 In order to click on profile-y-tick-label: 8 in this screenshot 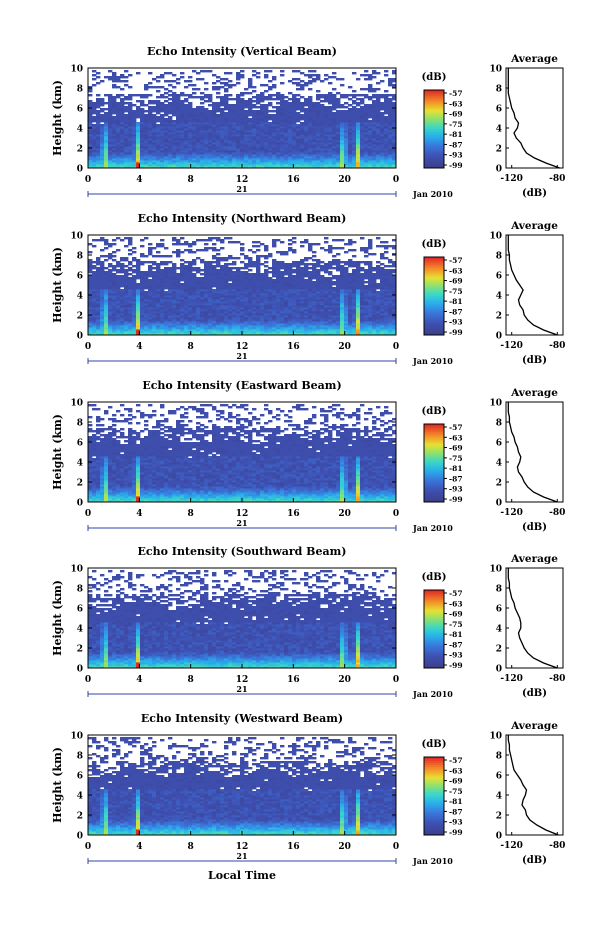, I will do `click(499, 90)`.